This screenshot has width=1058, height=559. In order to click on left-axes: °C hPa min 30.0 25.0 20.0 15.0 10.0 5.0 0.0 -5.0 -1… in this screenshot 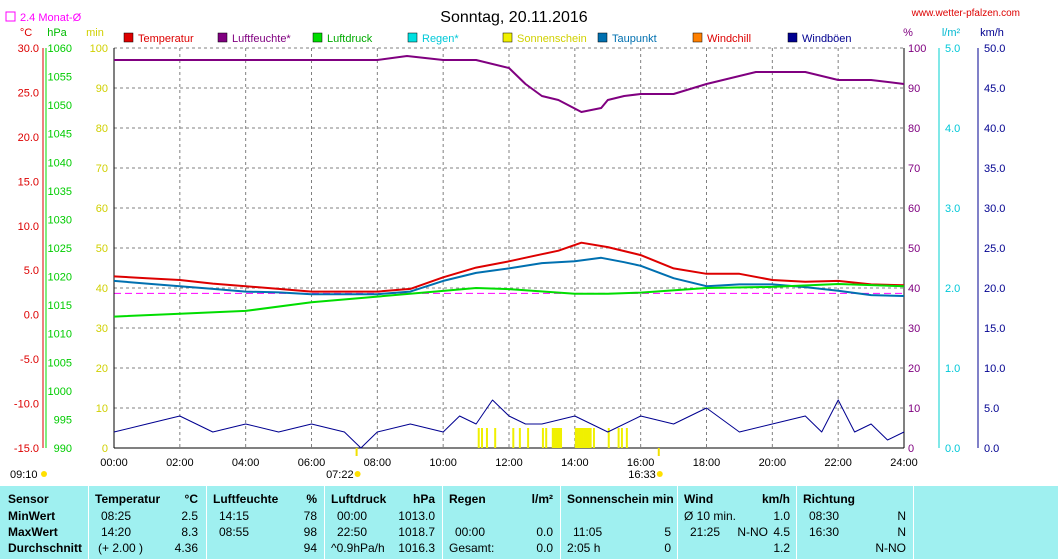, I will do `click(61, 241)`.